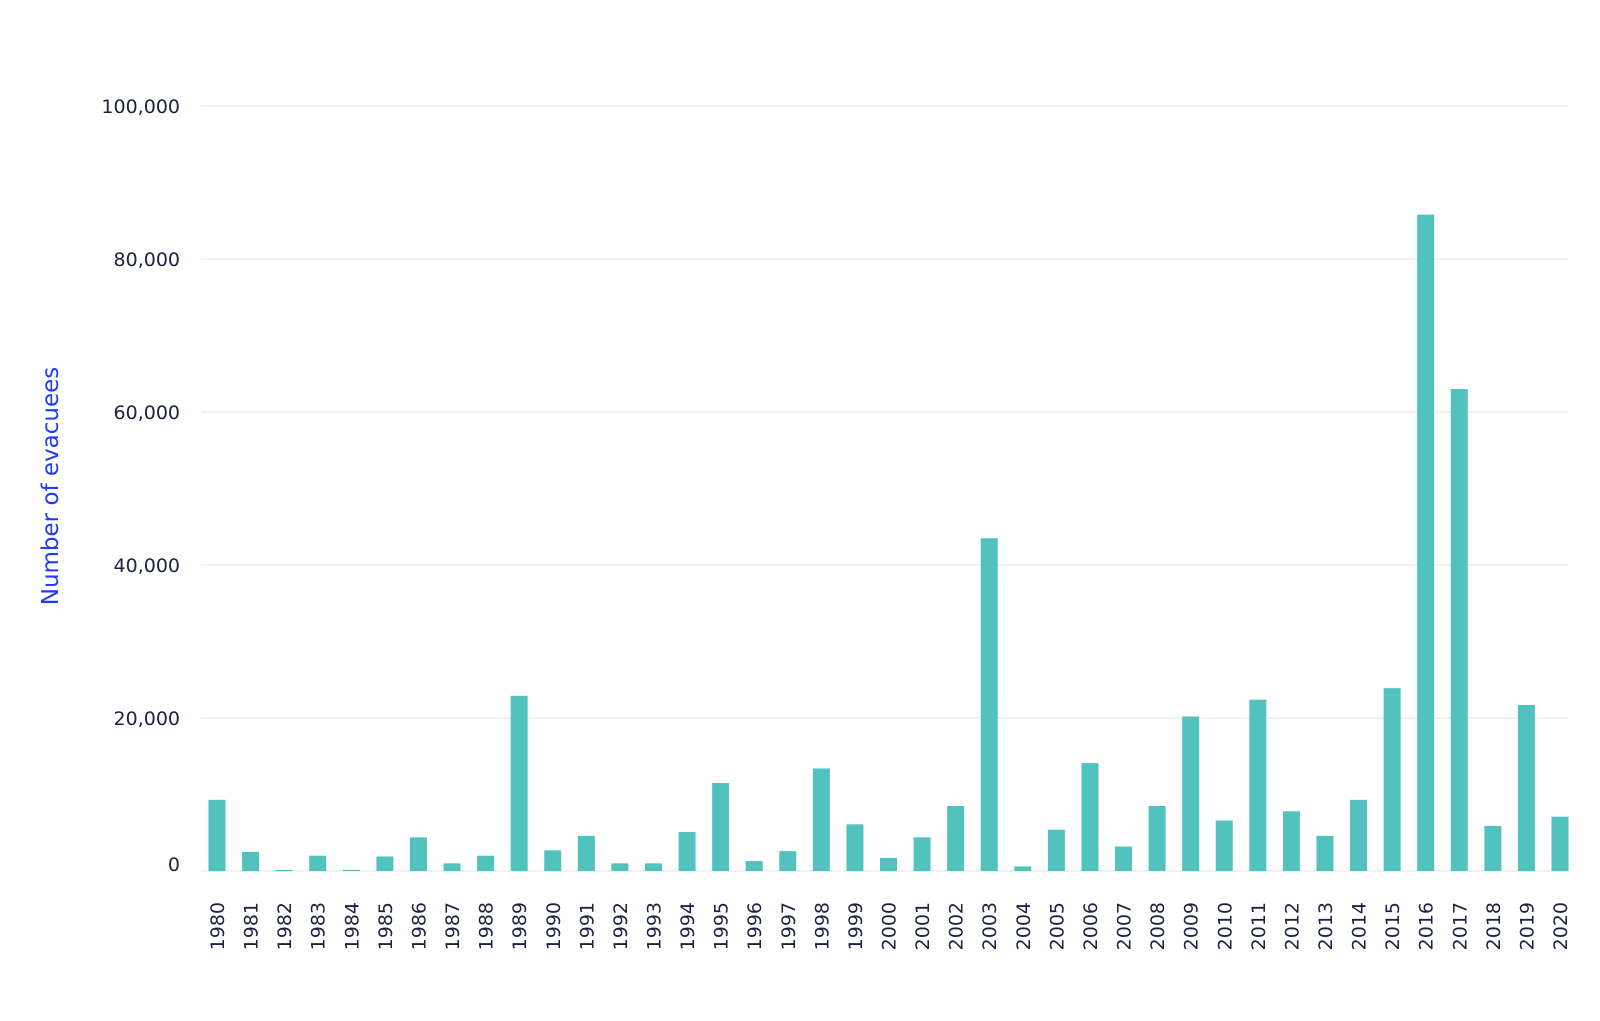 Image resolution: width=1600 pixels, height=1021 pixels. Describe the element at coordinates (520, 926) in the screenshot. I see `x-tick-label: 1989` at that location.